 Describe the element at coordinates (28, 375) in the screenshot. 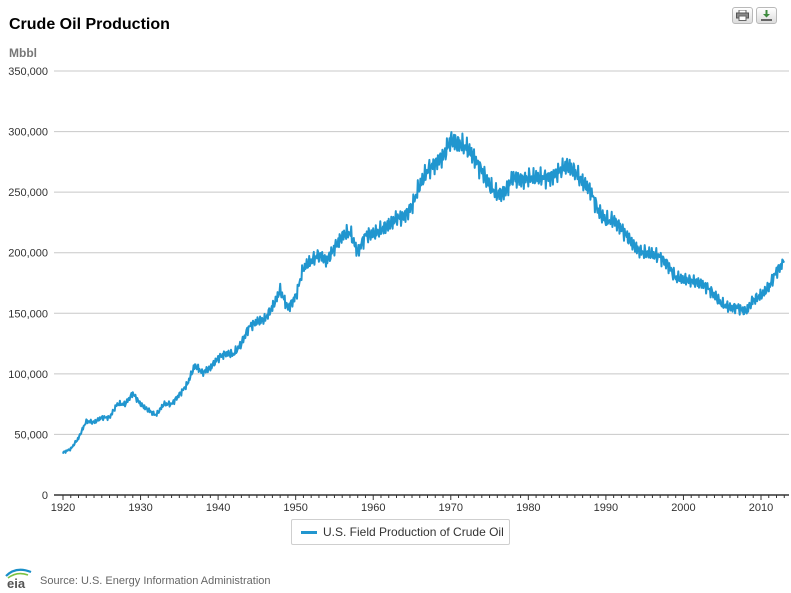

I see `y-tick-label: 100,000` at that location.